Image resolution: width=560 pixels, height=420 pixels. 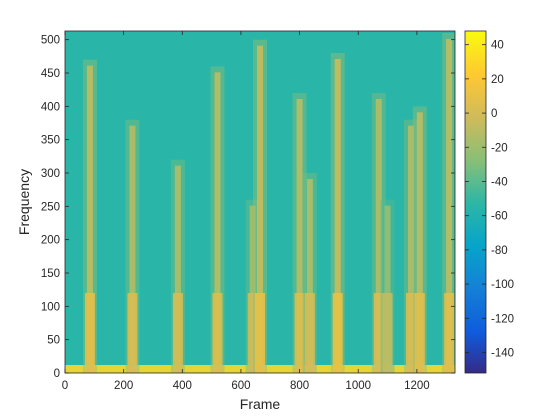 What do you see at coordinates (123, 386) in the screenshot?
I see `x-tick-label: 200` at bounding box center [123, 386].